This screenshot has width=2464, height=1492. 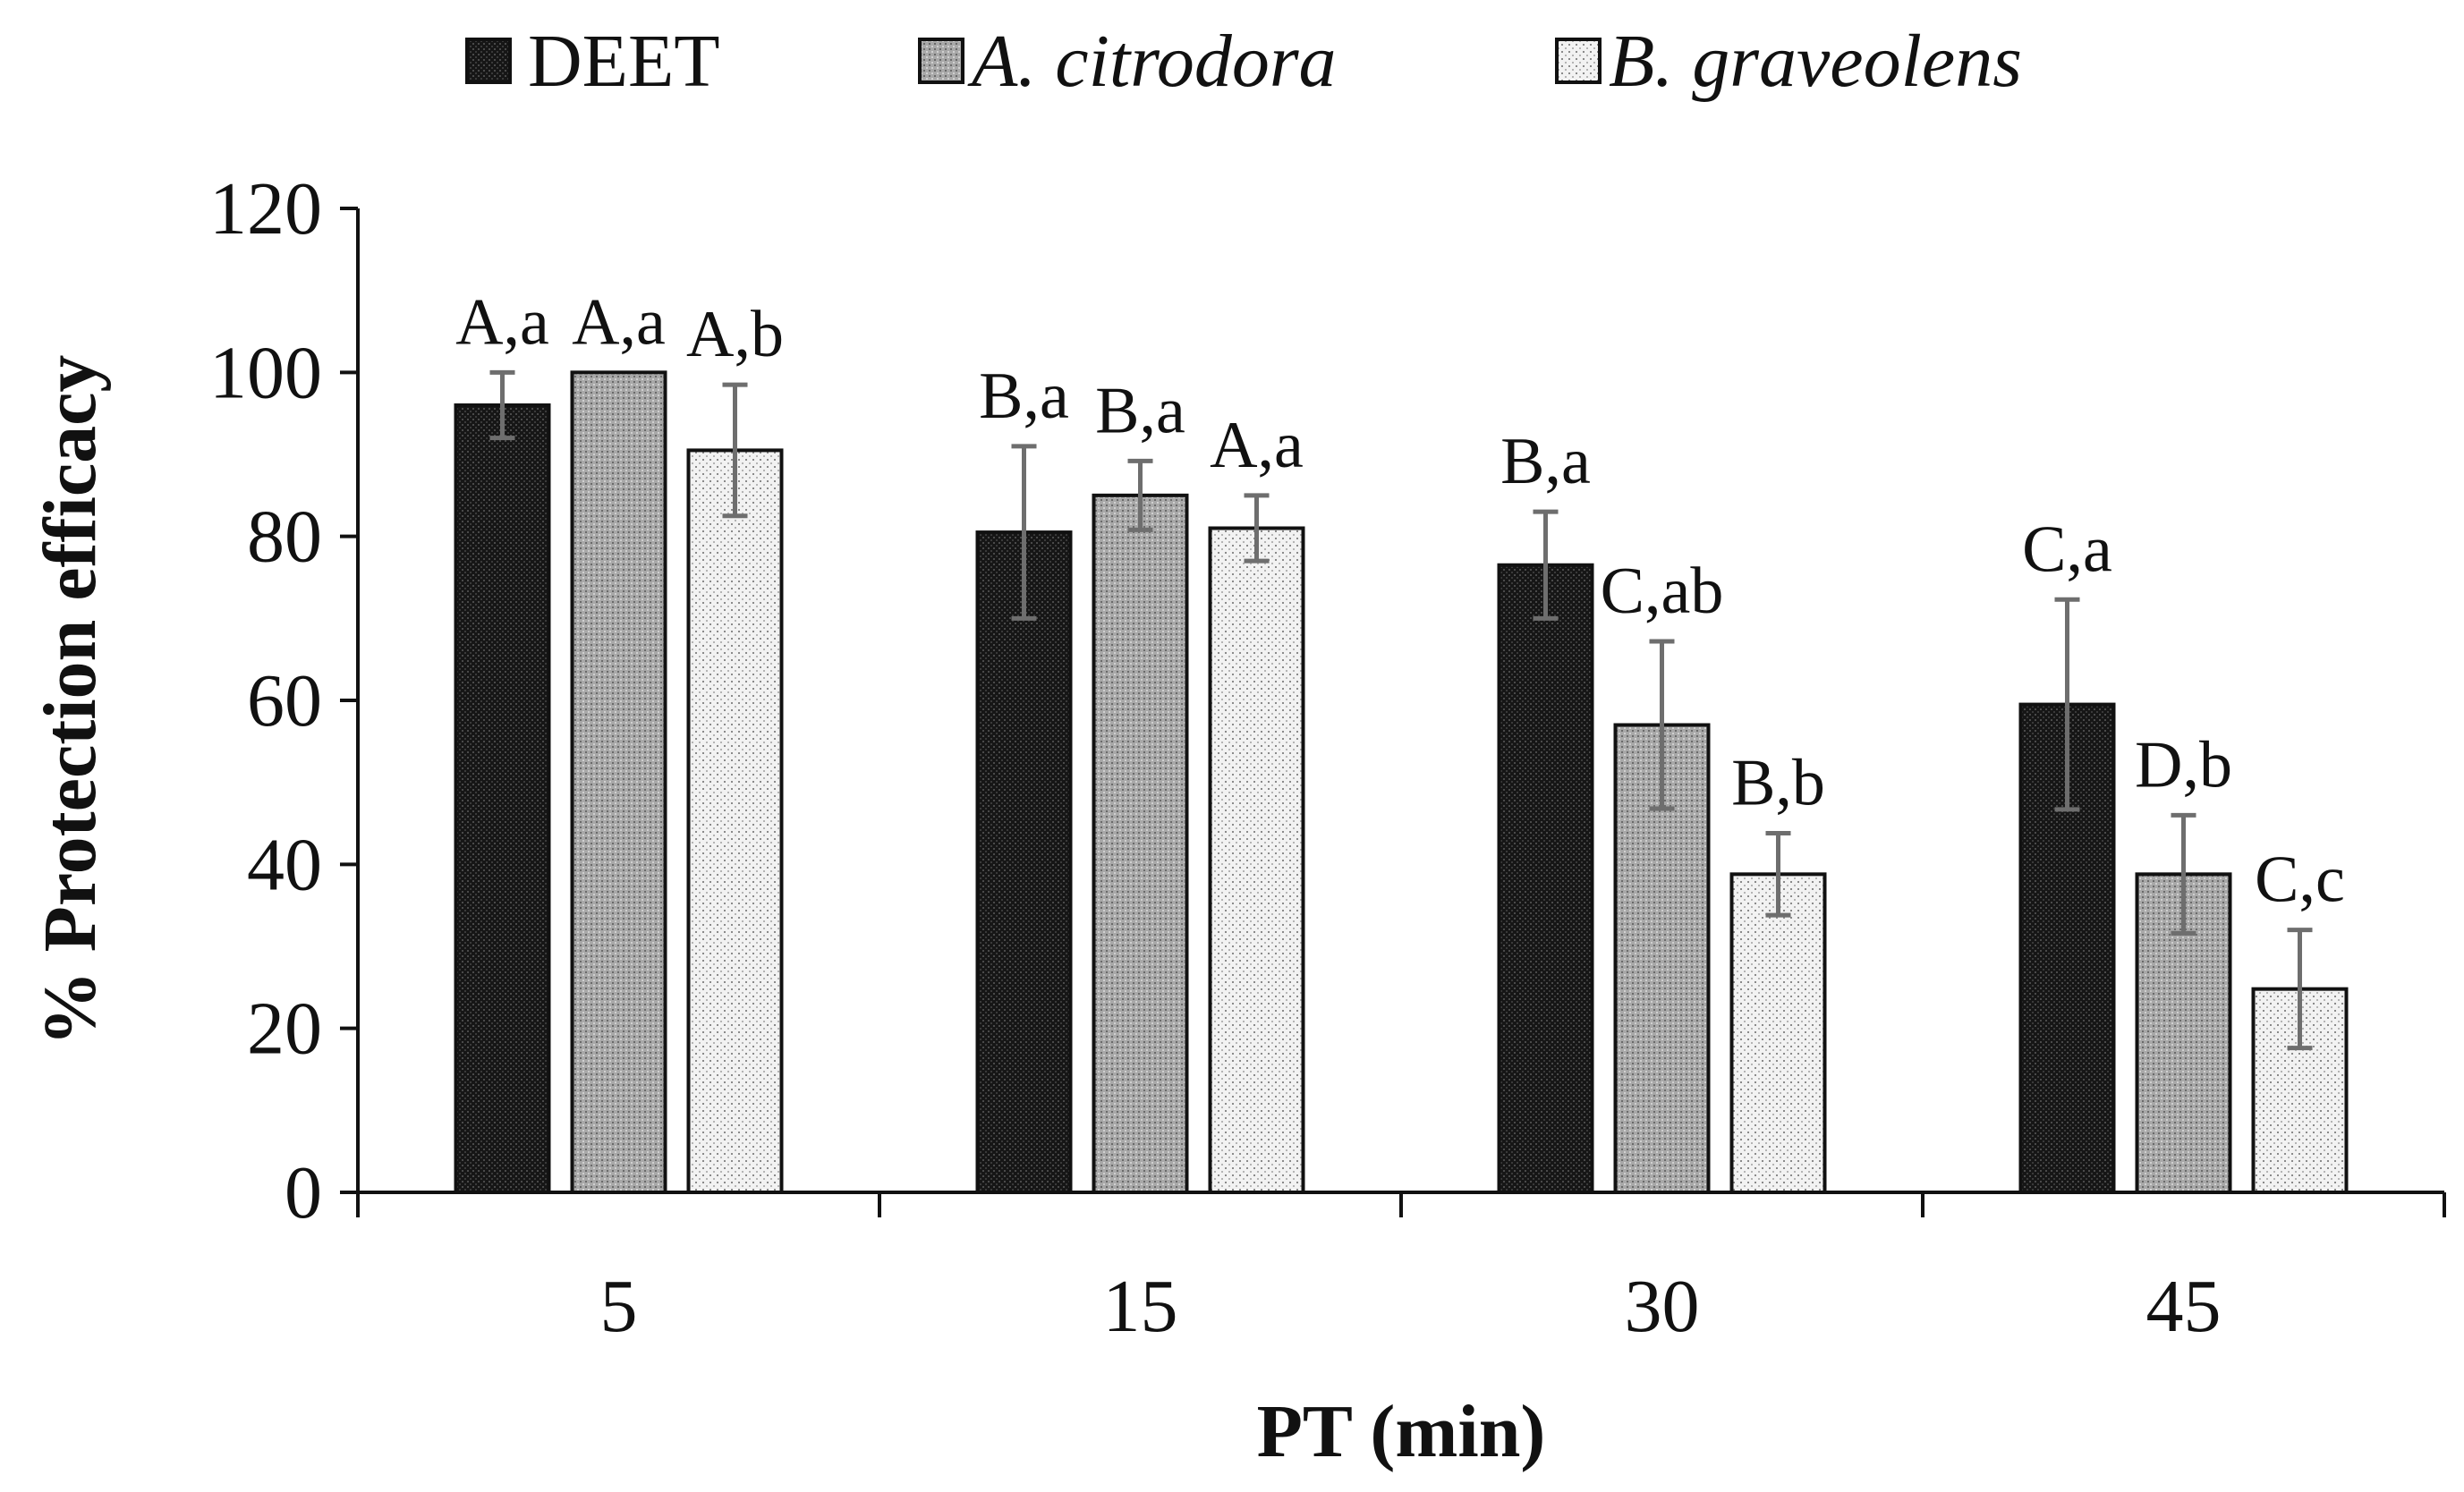 What do you see at coordinates (304, 1192) in the screenshot?
I see `y-tick-label: 0` at bounding box center [304, 1192].